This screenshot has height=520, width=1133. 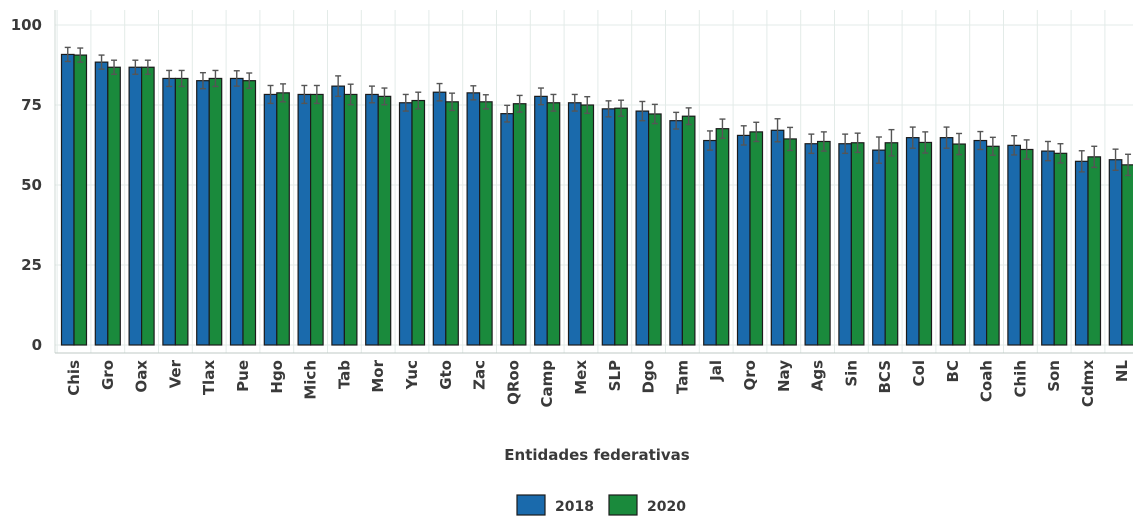 What do you see at coordinates (688, 230) in the screenshot?
I see `bar-2020-Tam` at bounding box center [688, 230].